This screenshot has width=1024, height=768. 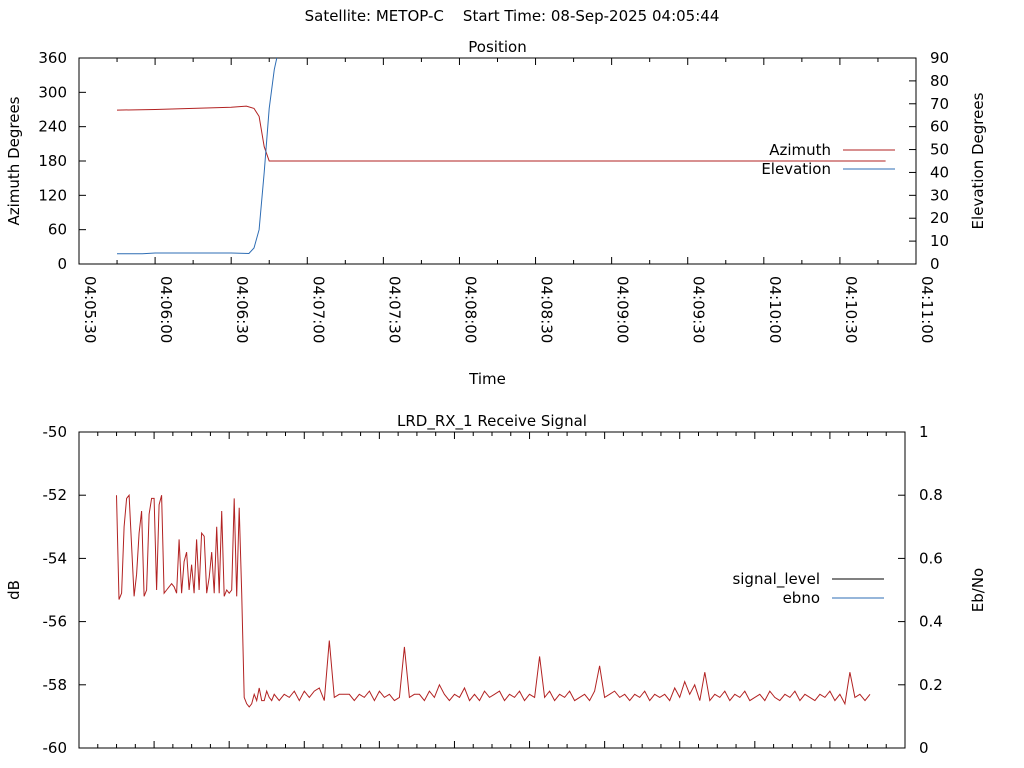 What do you see at coordinates (623, 309) in the screenshot?
I see `x-tick-label: 04:09:00` at bounding box center [623, 309].